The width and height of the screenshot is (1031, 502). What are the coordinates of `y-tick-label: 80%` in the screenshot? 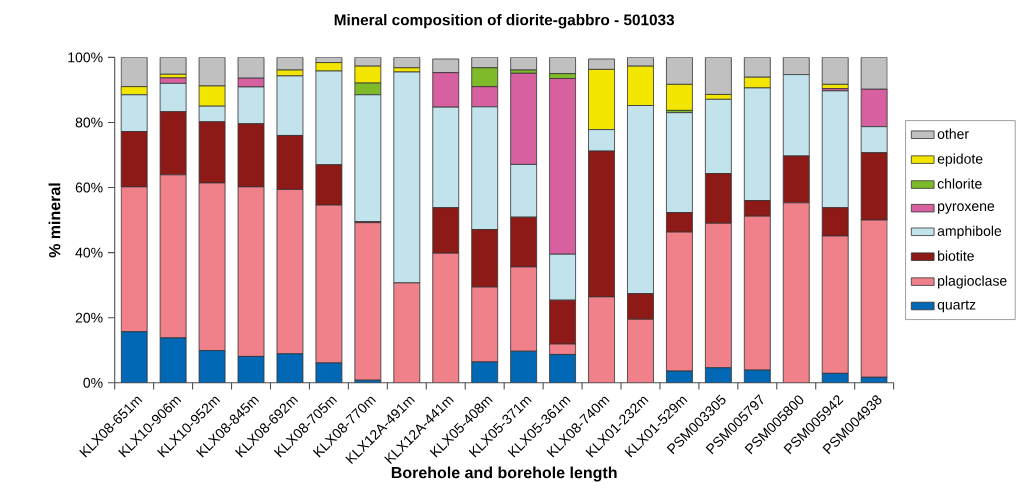 It's located at (89, 122).